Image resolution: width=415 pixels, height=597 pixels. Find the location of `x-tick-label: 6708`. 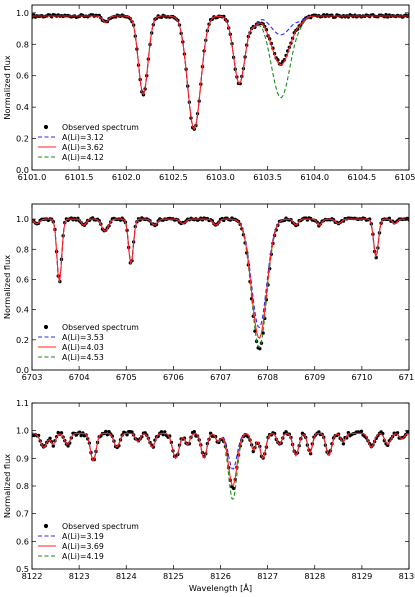

x-tick-label: 6708 is located at coordinates (267, 377).